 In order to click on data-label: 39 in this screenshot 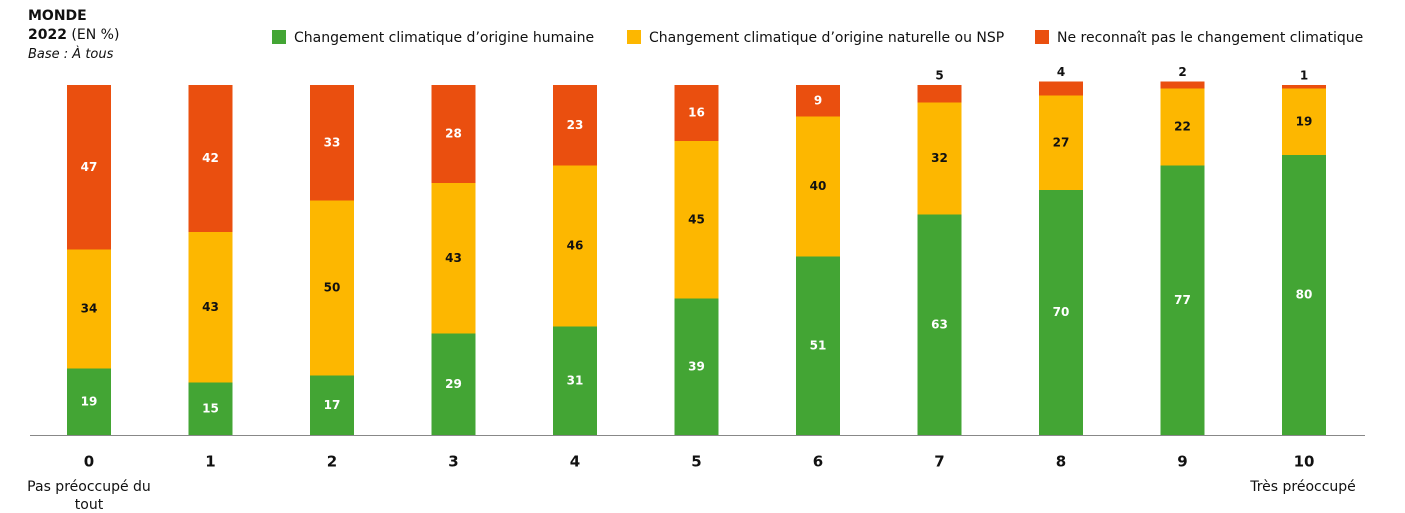, I will do `click(696, 366)`.